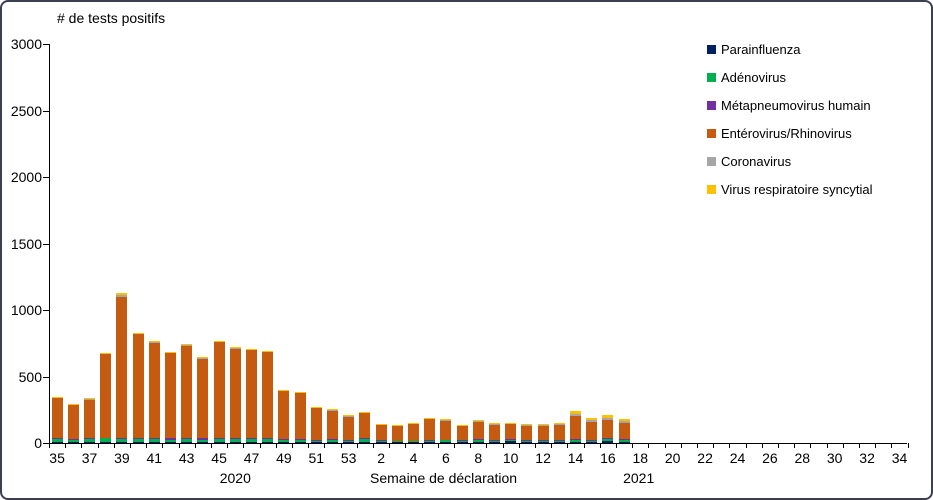  Describe the element at coordinates (786, 133) in the screenshot. I see `legend-label: Entérovirus/Rhinovirus` at that location.